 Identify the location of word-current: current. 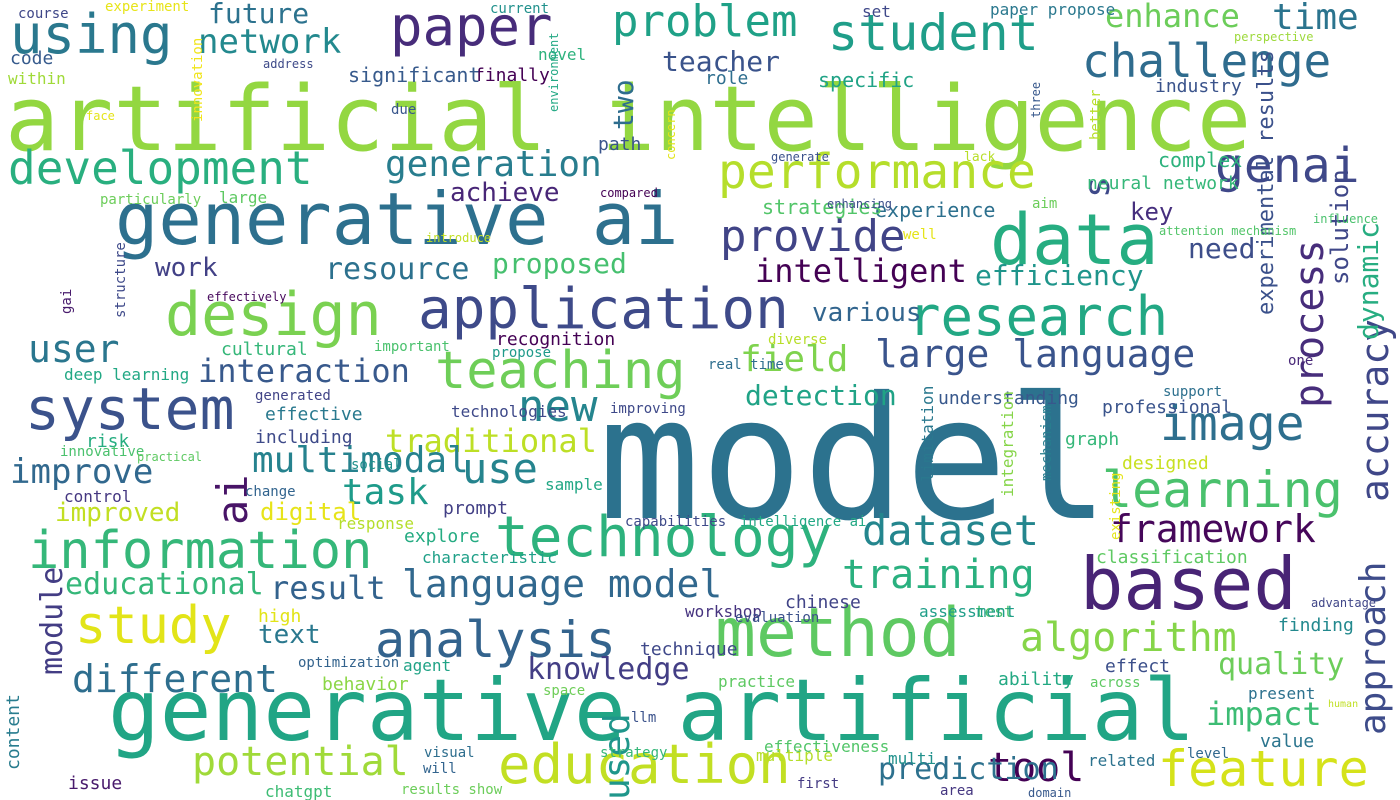
(520, 9).